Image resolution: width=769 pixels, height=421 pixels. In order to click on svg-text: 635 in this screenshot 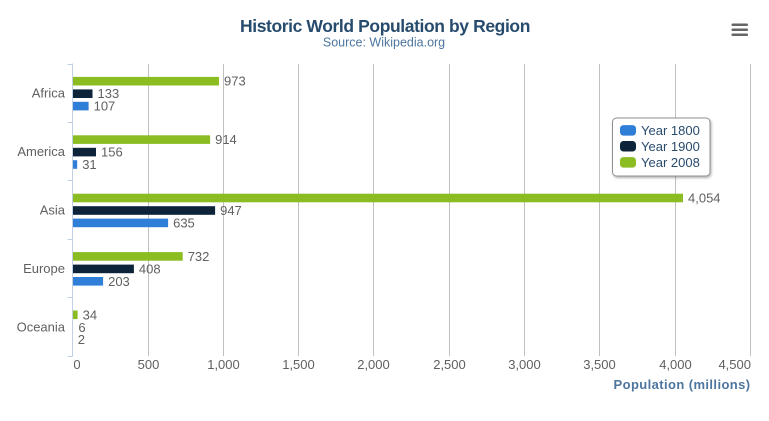, I will do `click(184, 222)`.